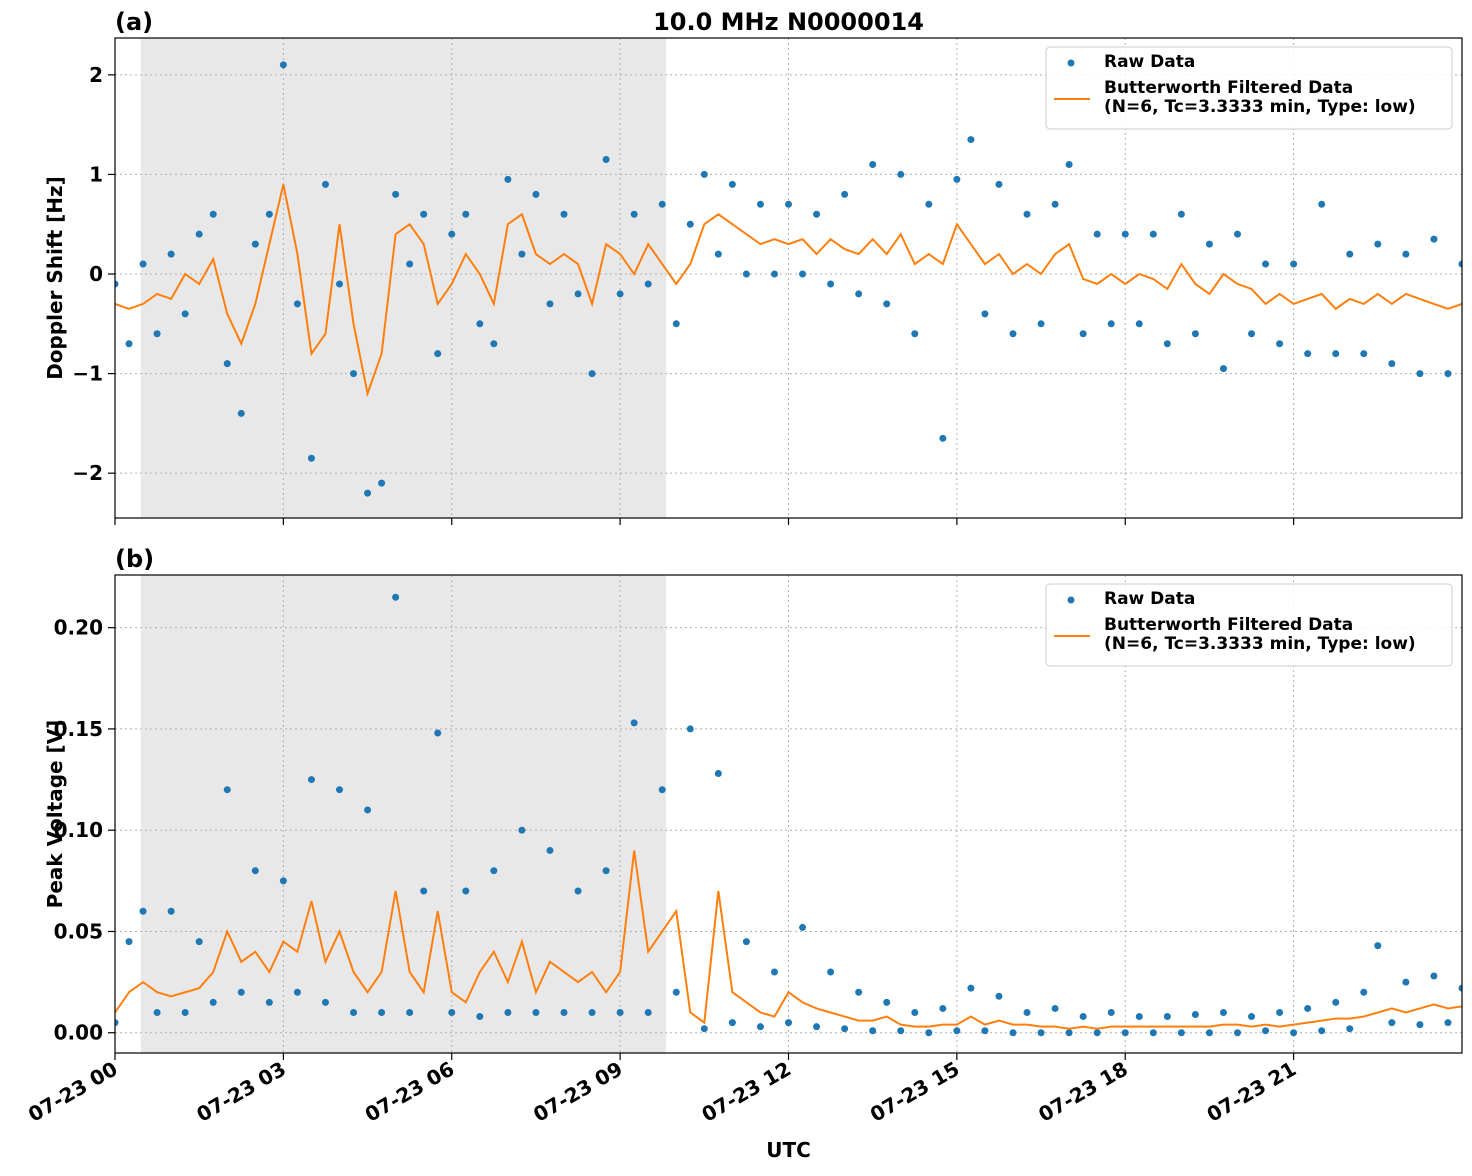 This screenshot has height=1176, width=1472. Describe the element at coordinates (78, 1033) in the screenshot. I see `y-tick-label: 0.00` at that location.